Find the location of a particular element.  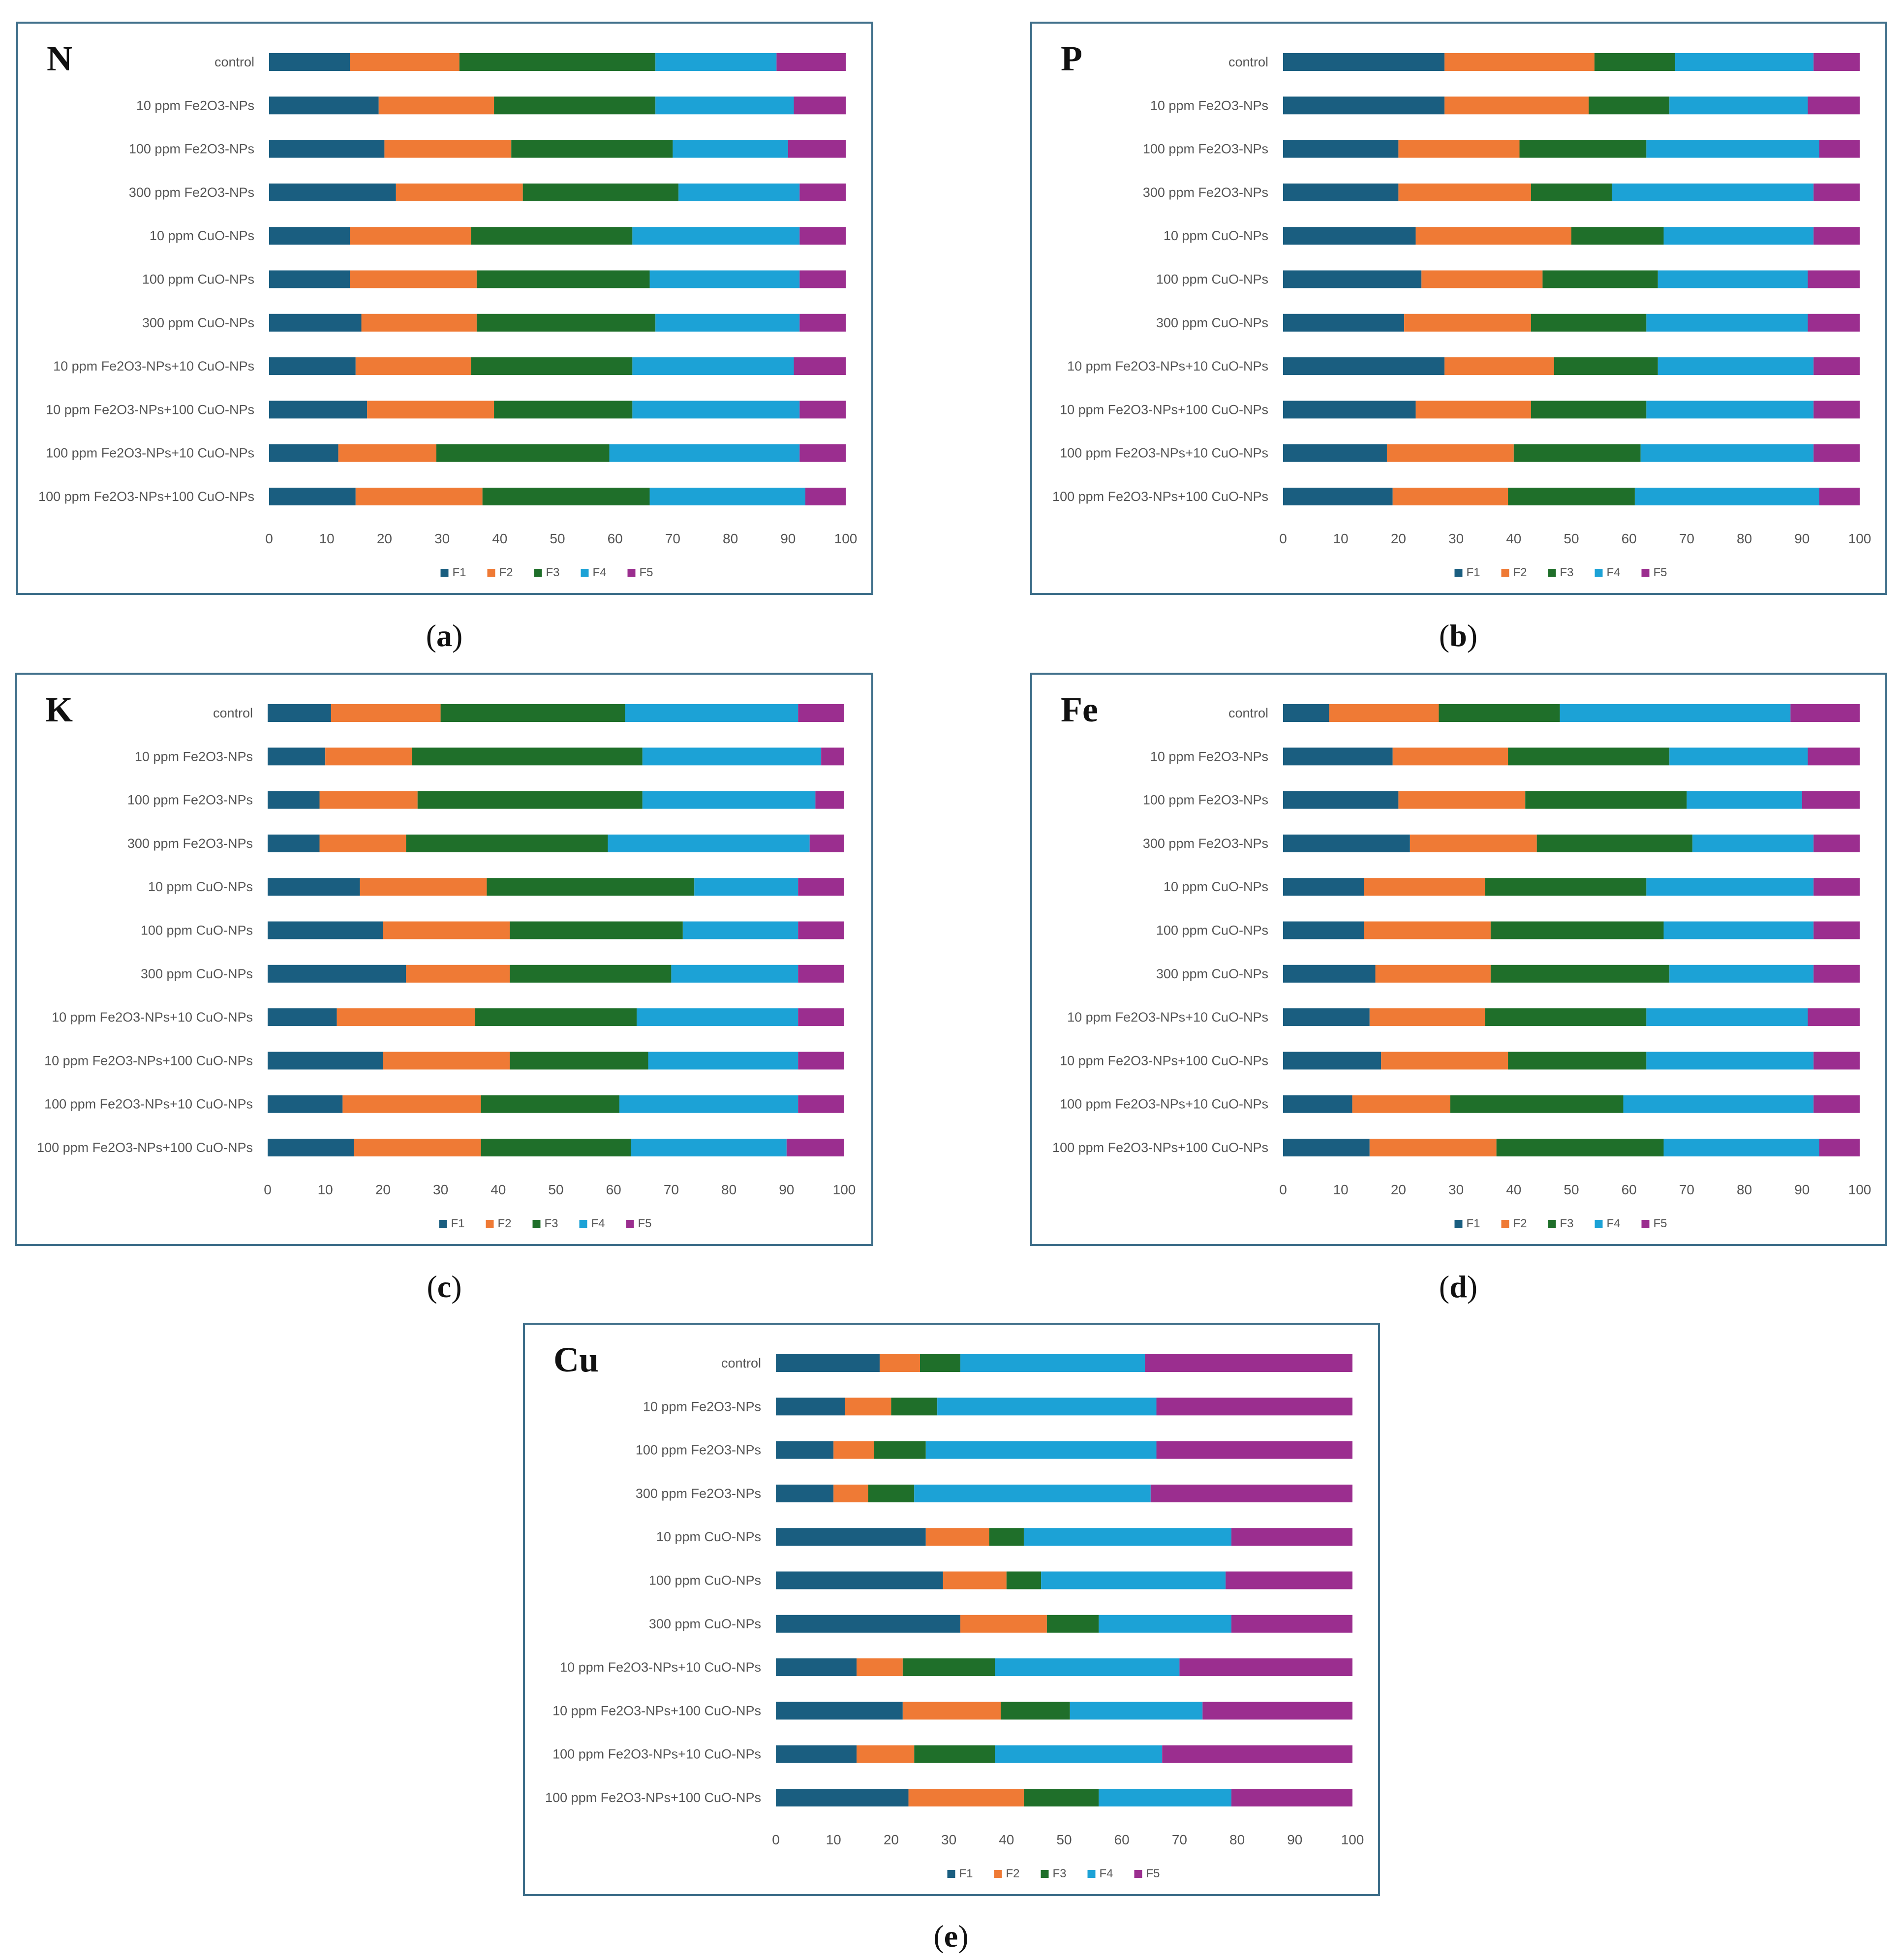

category-label: 10 ppm Fe2O3-NPs+100 CuO-NPs is located at coordinates (1164, 1060).